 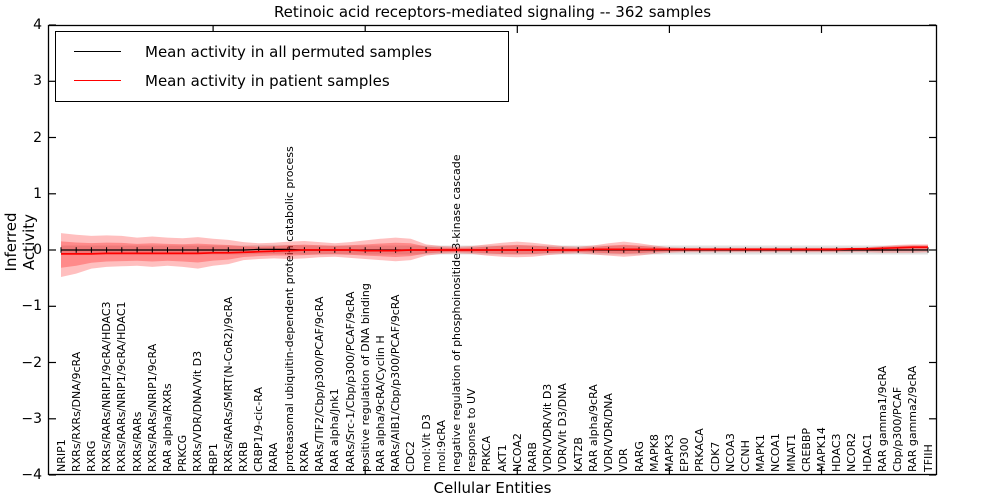 I want to click on patient-band-outer, so click(x=494, y=255).